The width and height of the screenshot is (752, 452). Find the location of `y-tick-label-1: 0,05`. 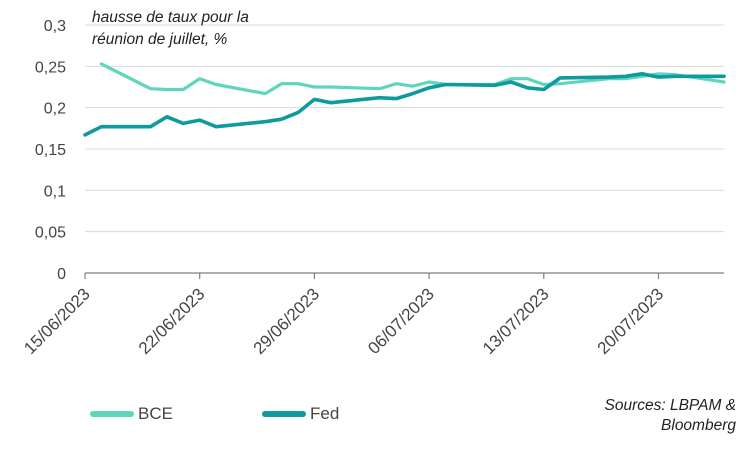

y-tick-label-1: 0,05 is located at coordinates (50, 233).